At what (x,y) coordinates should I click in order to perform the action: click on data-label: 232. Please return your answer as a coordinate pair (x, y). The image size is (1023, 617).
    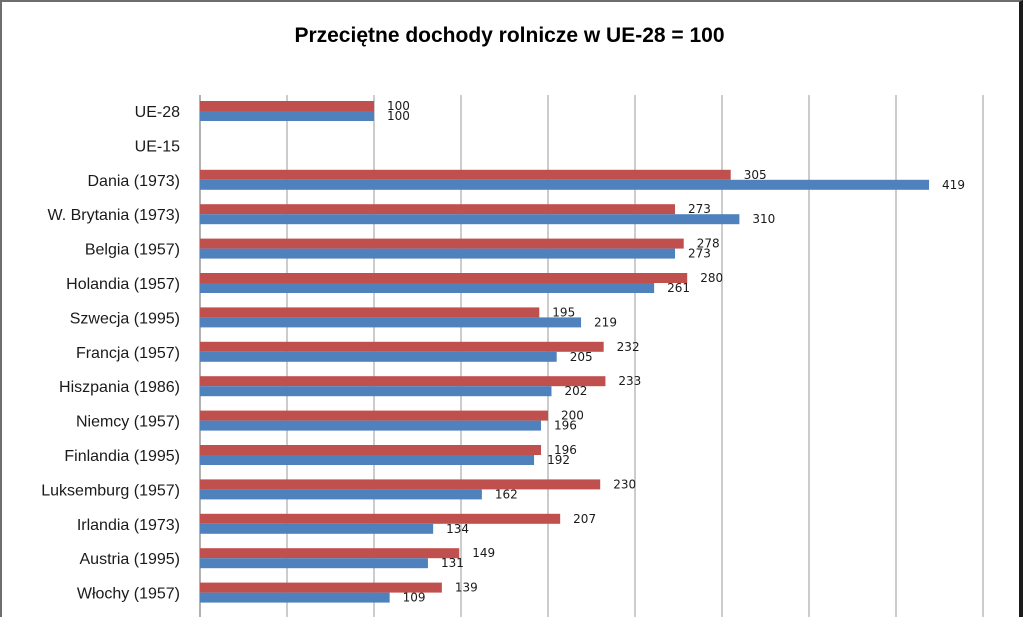
    Looking at the image, I should click on (628, 347).